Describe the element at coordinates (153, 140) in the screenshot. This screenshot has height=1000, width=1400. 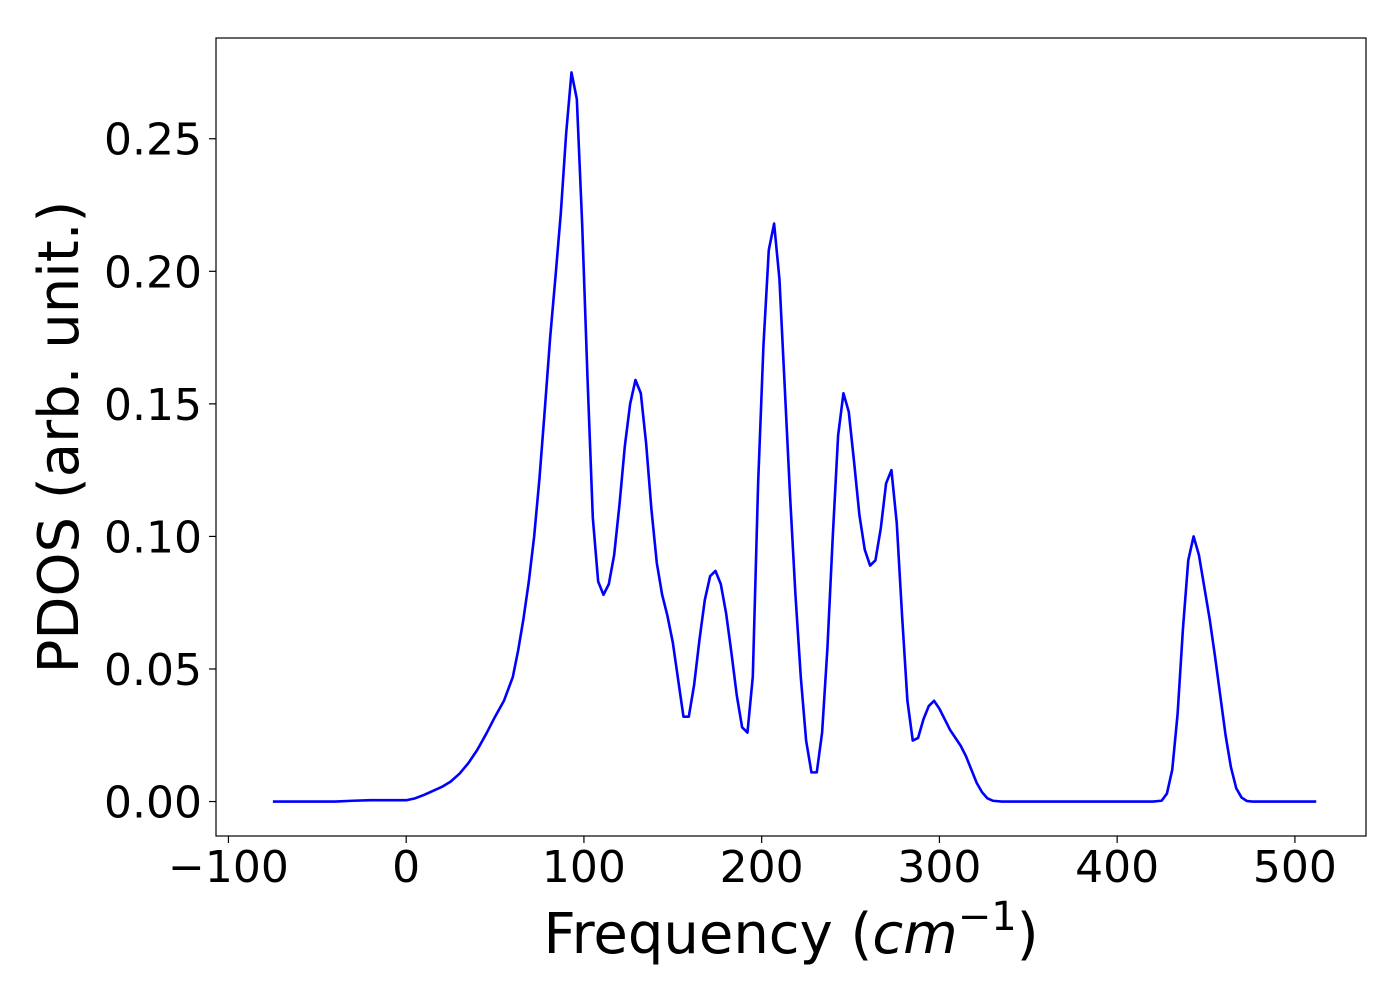
I see `y-tick-label: 0.25` at that location.